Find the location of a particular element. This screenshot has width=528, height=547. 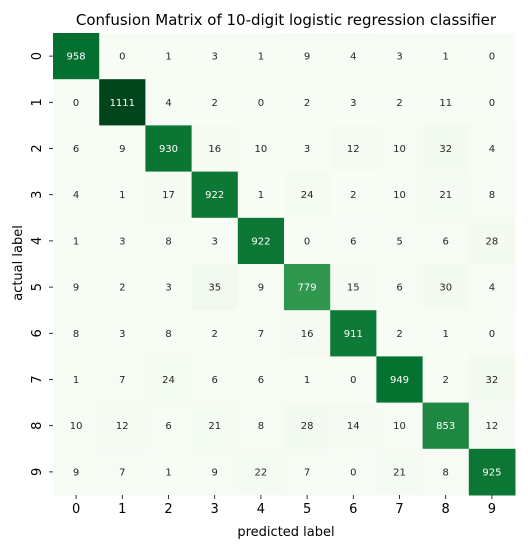

cell-value-label: 925 is located at coordinates (491, 472).